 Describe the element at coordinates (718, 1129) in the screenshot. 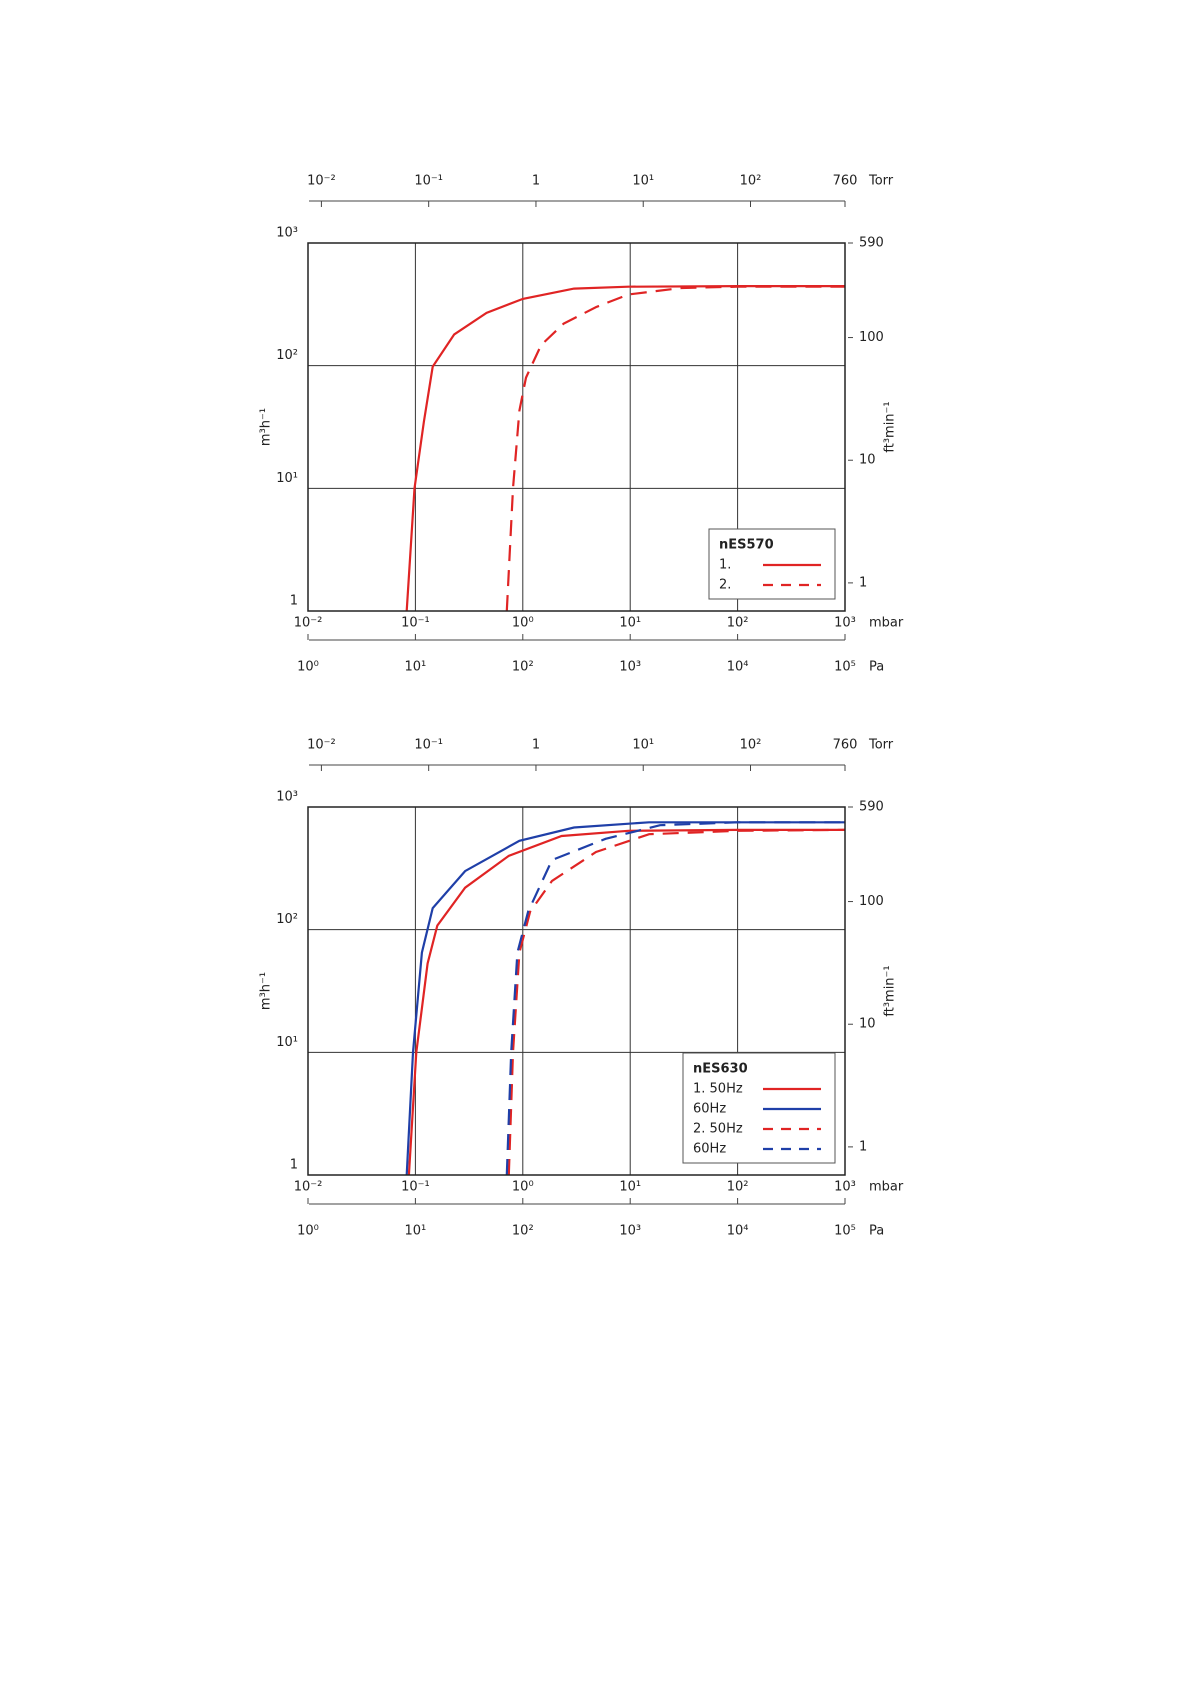

I see `legend-label: 2. 50Hz` at that location.